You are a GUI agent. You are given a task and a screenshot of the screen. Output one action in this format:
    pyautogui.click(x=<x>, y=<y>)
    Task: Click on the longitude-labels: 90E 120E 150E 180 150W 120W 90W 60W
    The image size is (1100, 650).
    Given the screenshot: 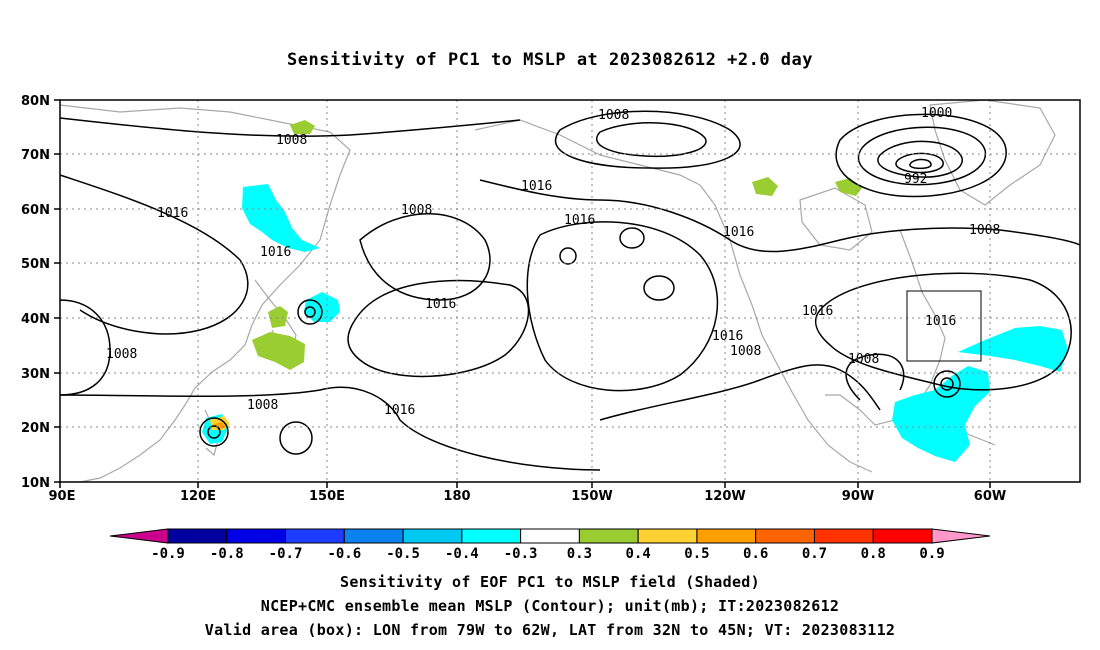 What is the action you would take?
    pyautogui.click(x=528, y=496)
    